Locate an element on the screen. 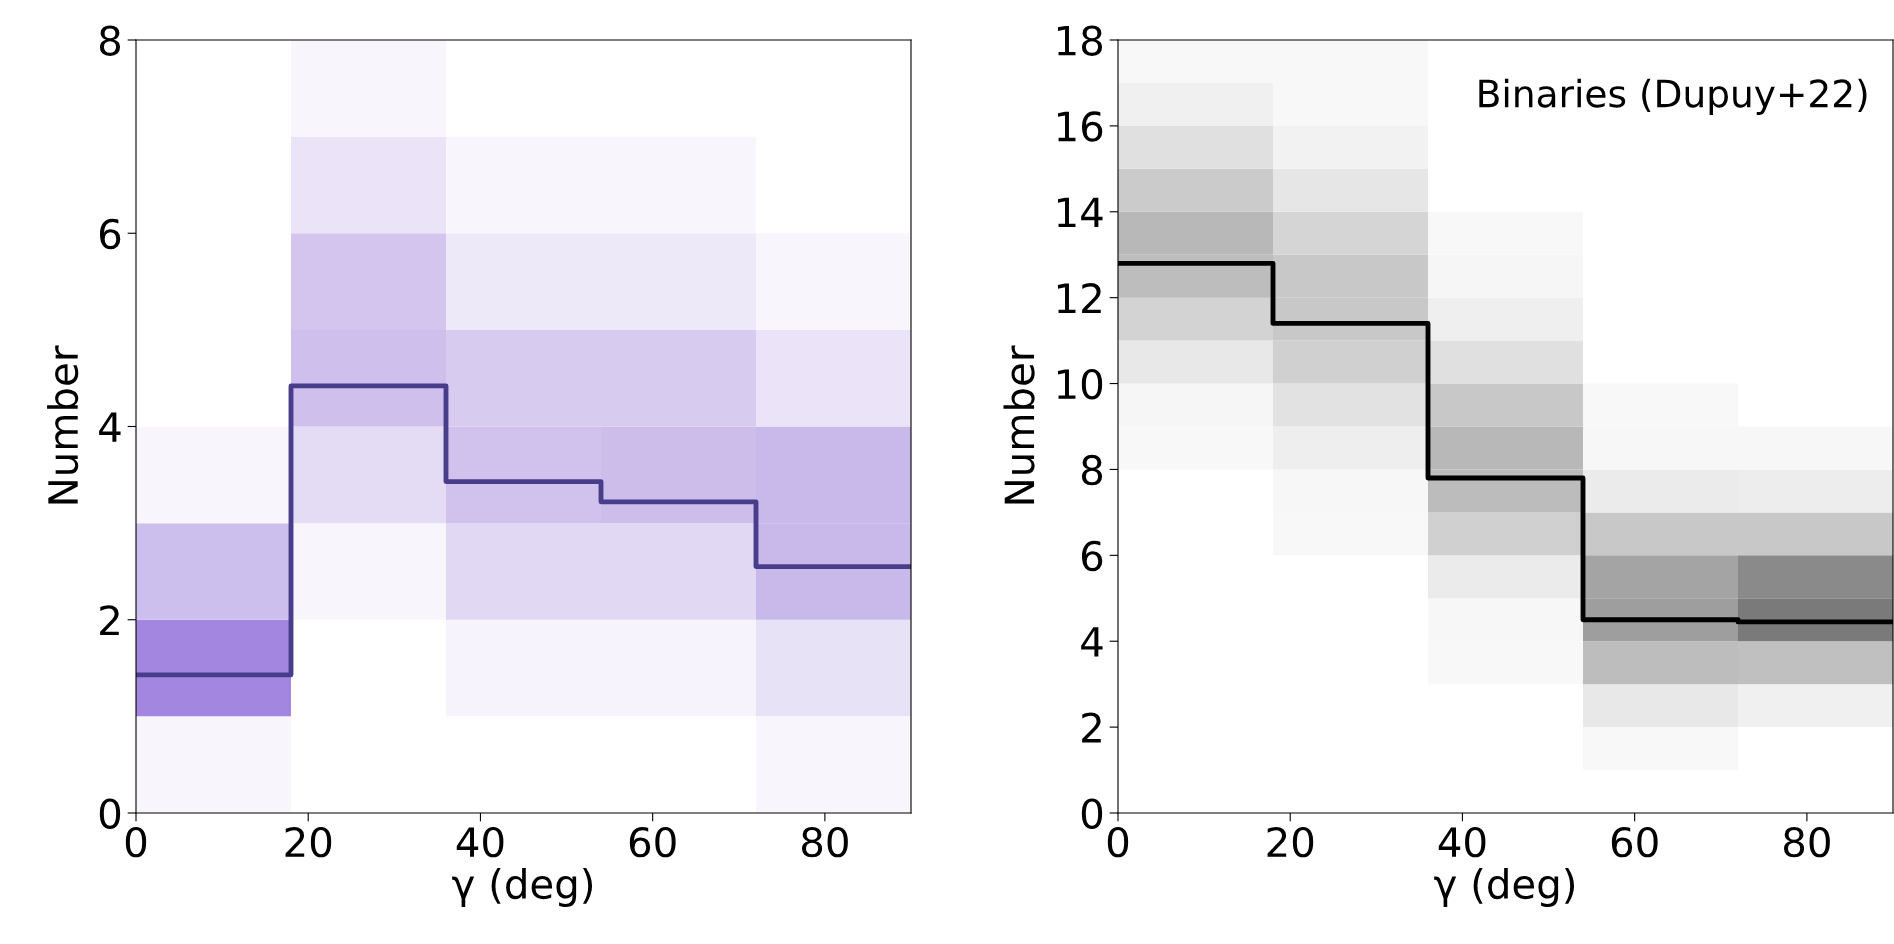 Image resolution: width=1894 pixels, height=944 pixels. y-tick-label: 18 is located at coordinates (1080, 40).